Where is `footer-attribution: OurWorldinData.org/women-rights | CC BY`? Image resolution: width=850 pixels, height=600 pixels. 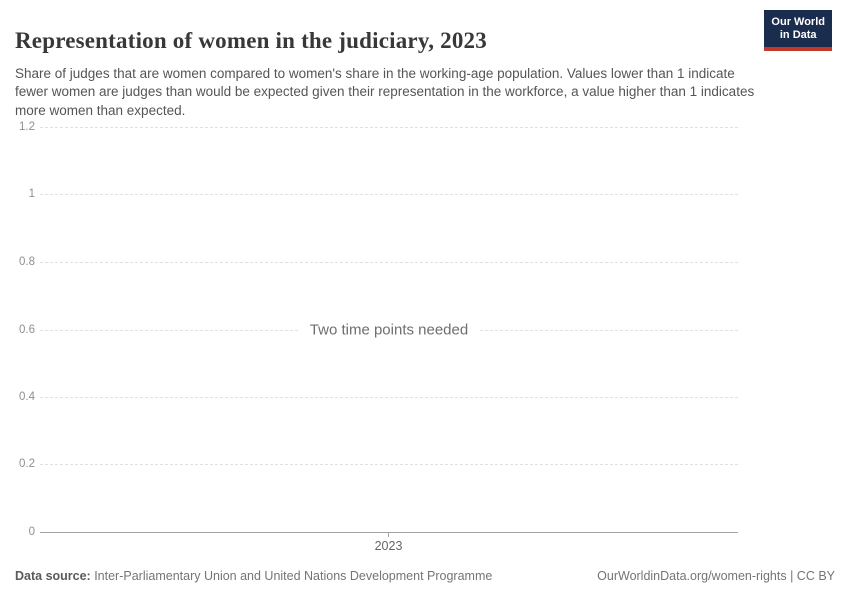
footer-attribution: OurWorldinData.org/women-rights | CC BY is located at coordinates (716, 576).